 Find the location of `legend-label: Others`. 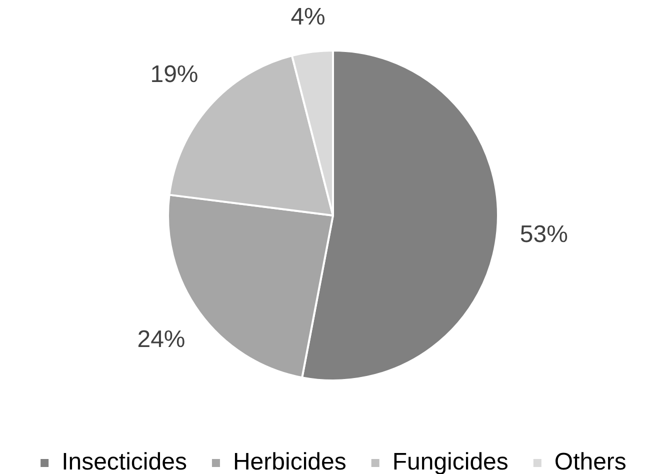

legend-label: Others is located at coordinates (590, 461).